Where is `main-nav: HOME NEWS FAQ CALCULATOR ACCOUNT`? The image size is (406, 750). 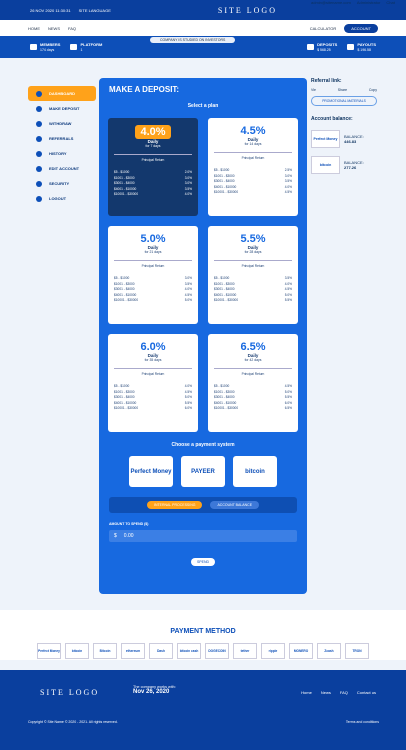 main-nav: HOME NEWS FAQ CALCULATOR ACCOUNT is located at coordinates (203, 28).